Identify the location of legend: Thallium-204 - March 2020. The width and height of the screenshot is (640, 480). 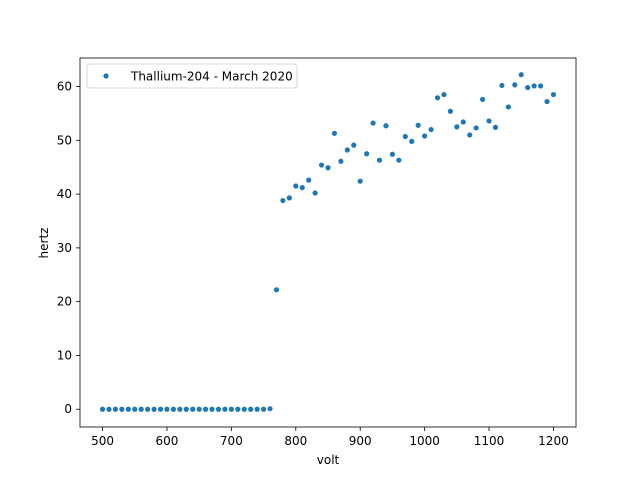
(192, 76).